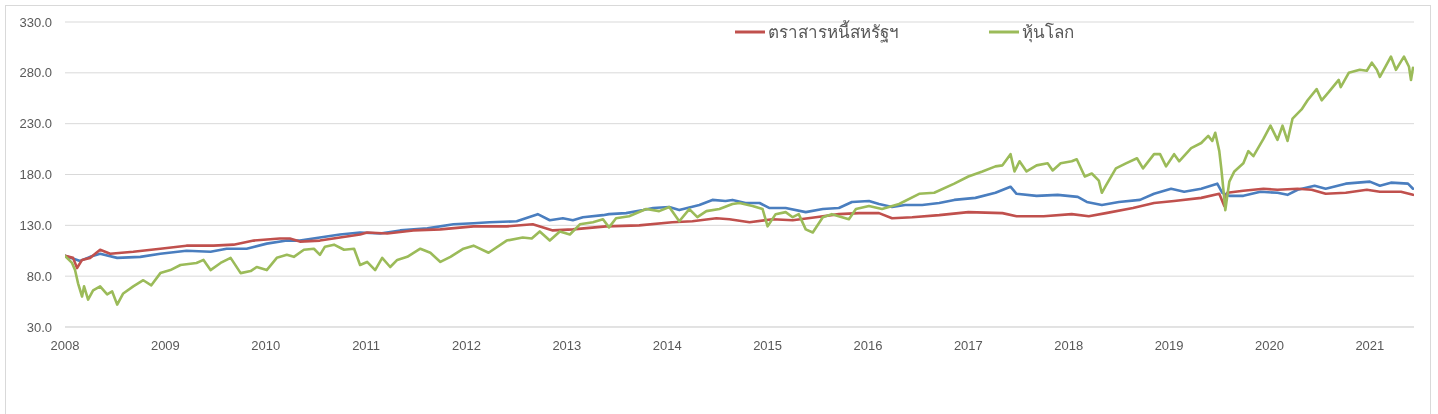 This screenshot has width=1438, height=414. What do you see at coordinates (567, 346) in the screenshot?
I see `x-tick-label: 2013` at bounding box center [567, 346].